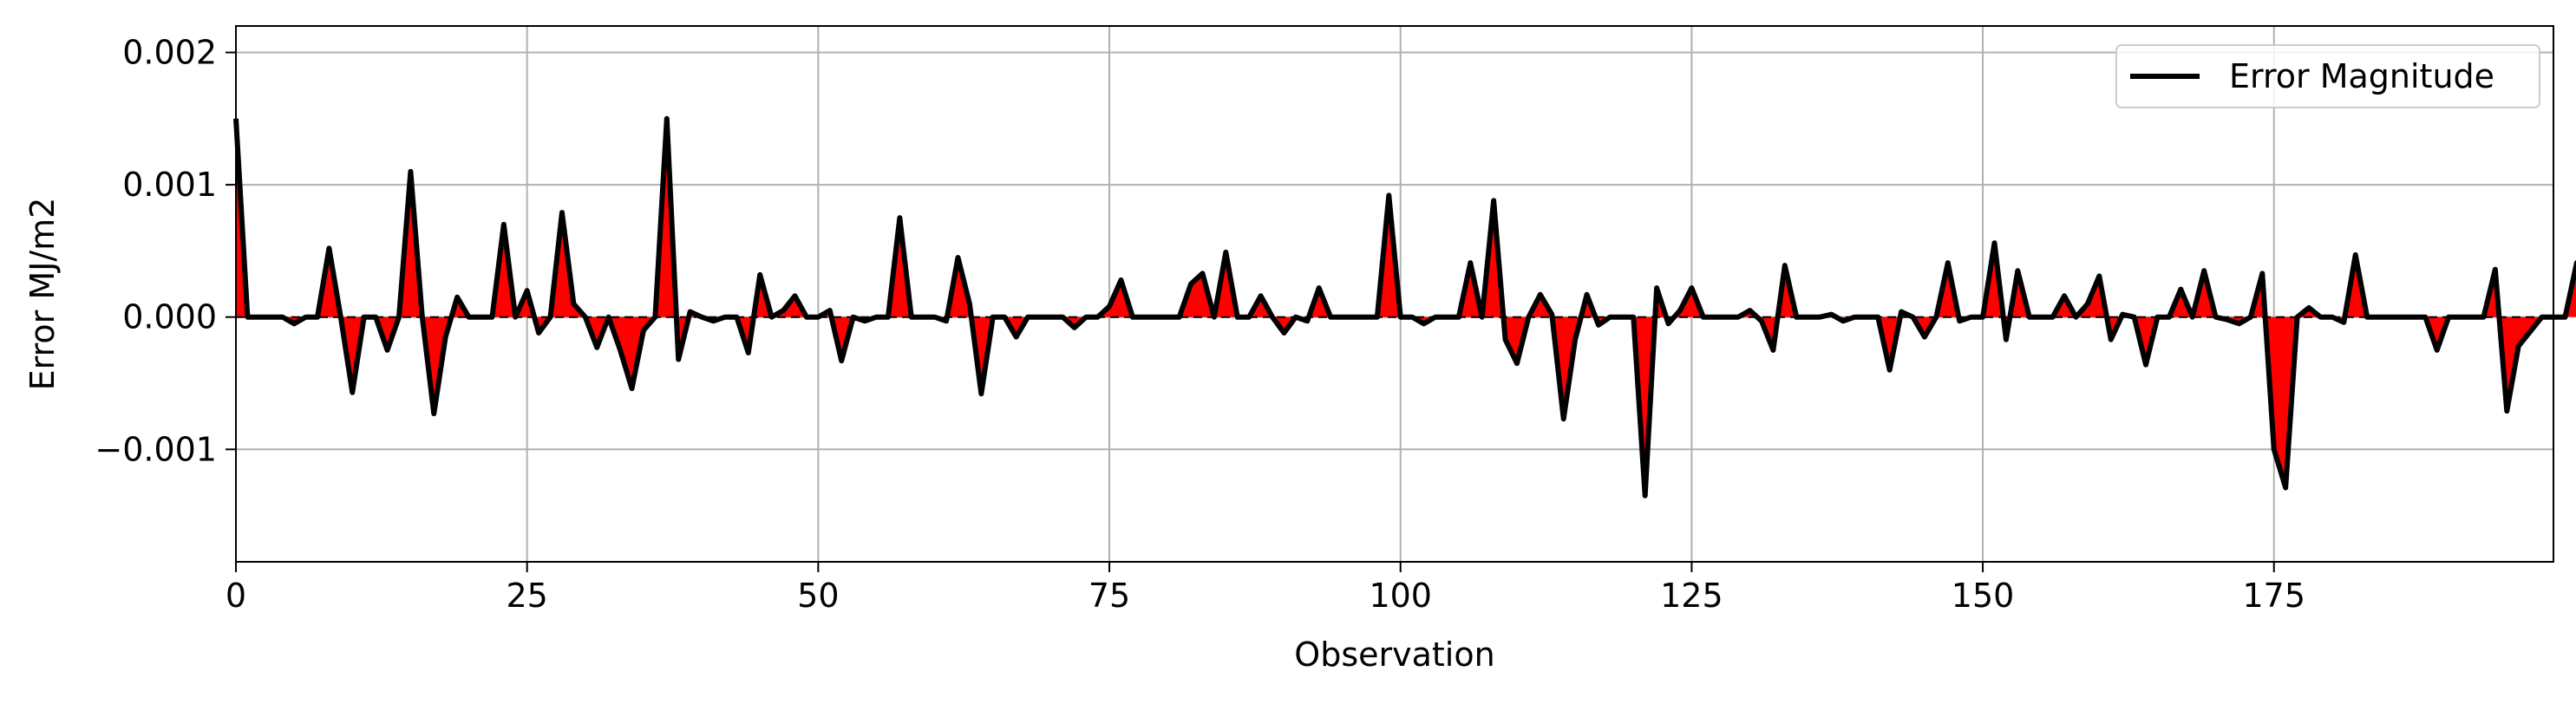  What do you see at coordinates (42, 294) in the screenshot?
I see `y-axis-label: Error MJ/m2` at bounding box center [42, 294].